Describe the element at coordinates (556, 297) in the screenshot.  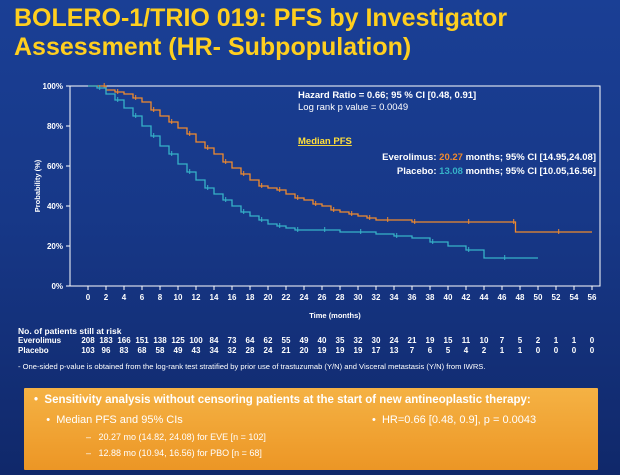
I see `x-tick-label: 52` at that location.